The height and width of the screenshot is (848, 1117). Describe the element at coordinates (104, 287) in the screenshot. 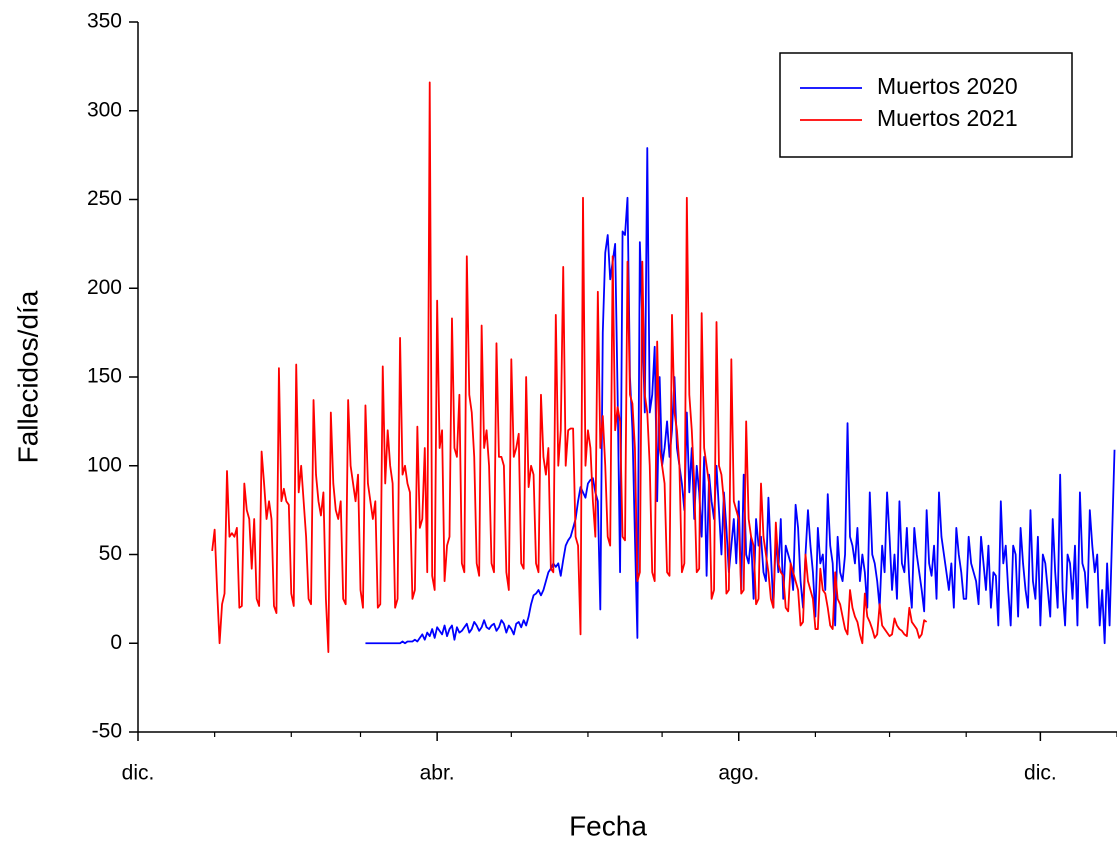

I see `y-tick-label: 200` at that location.